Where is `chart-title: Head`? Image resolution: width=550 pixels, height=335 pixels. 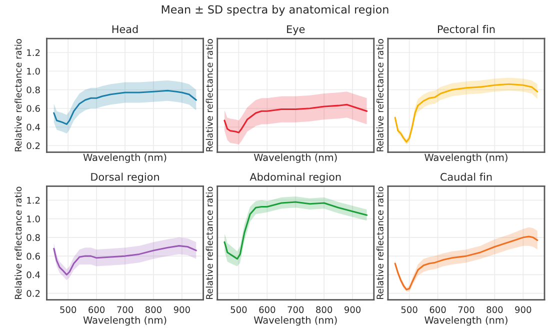
chart-title: Head is located at coordinates (125, 29).